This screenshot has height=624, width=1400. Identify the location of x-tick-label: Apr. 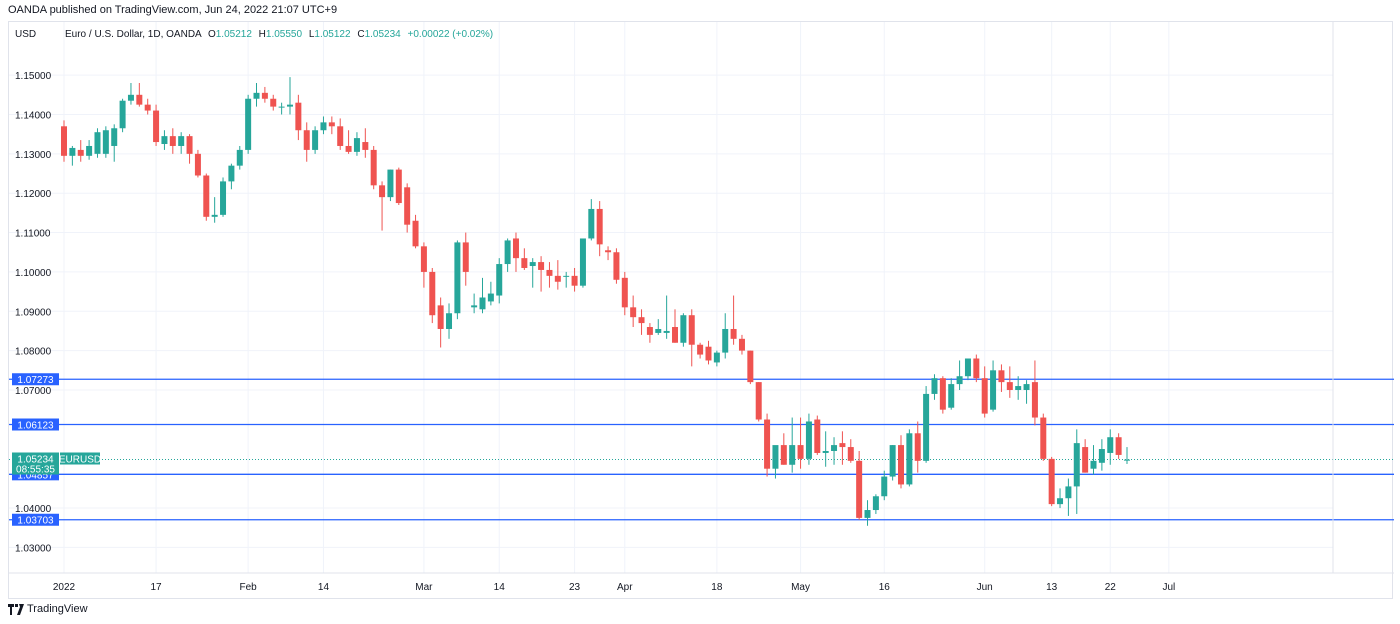
(625, 587).